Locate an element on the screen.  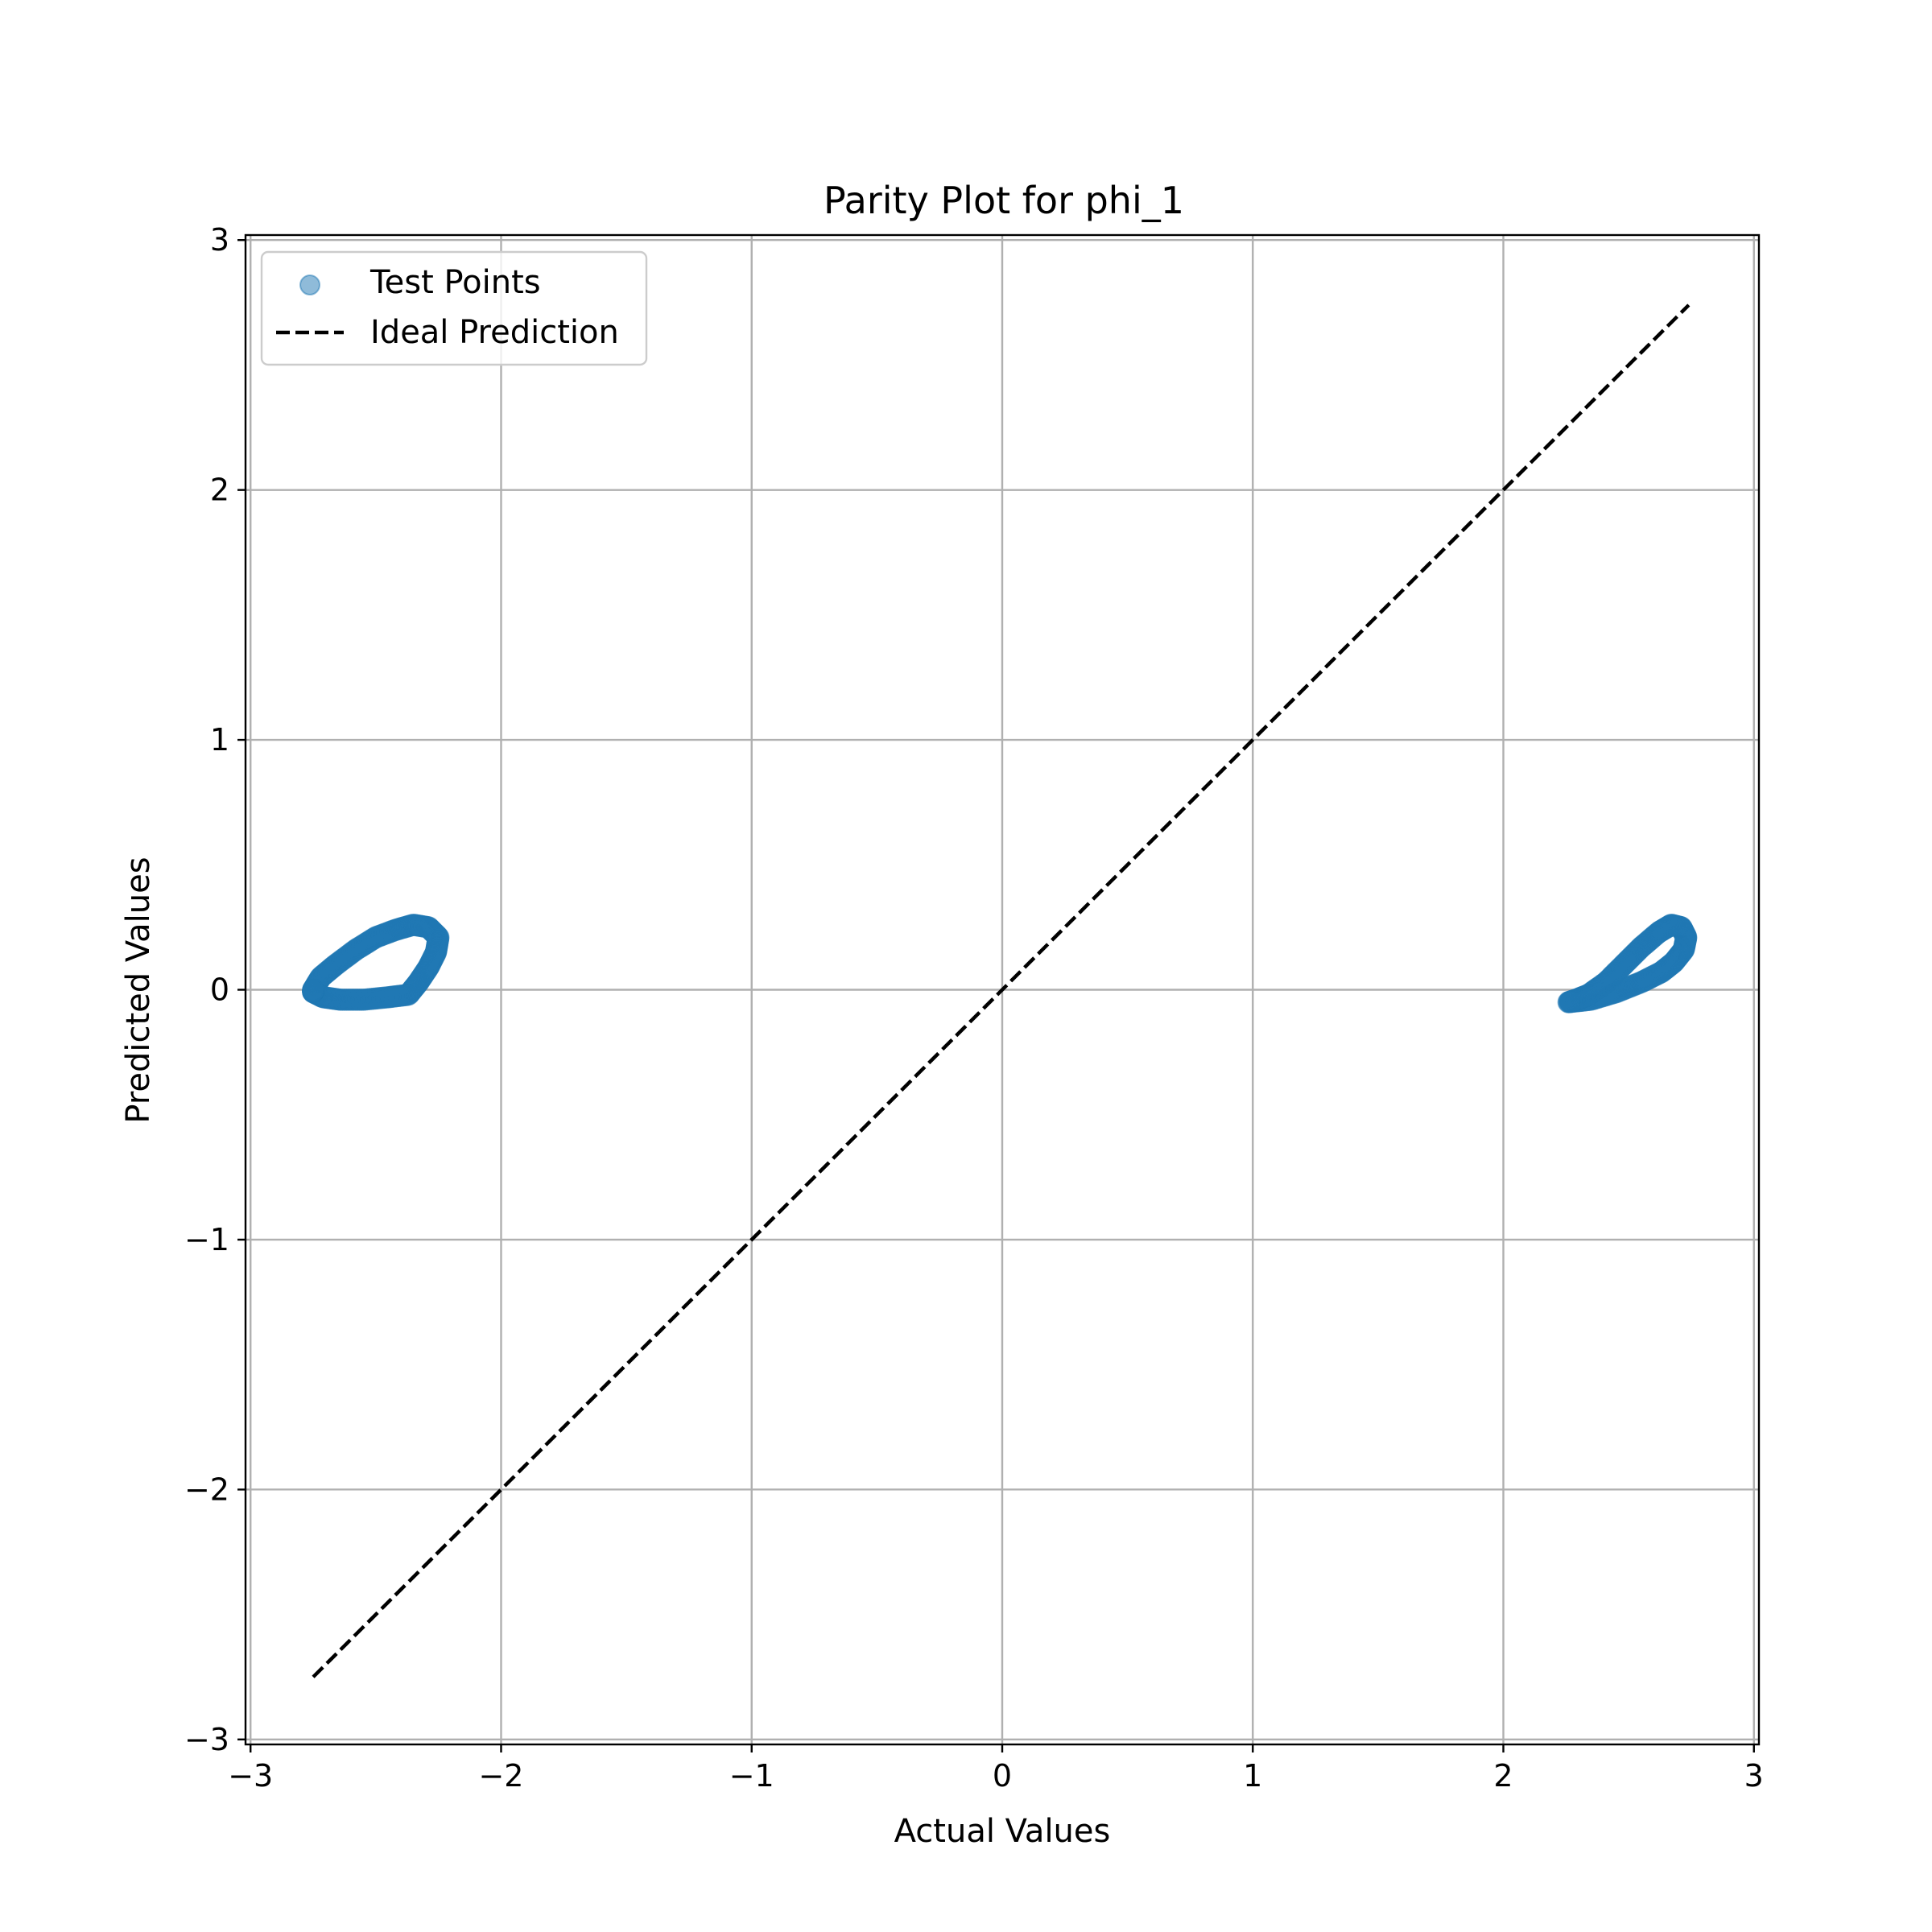
y-tick-label: −3 is located at coordinates (206, 1739).